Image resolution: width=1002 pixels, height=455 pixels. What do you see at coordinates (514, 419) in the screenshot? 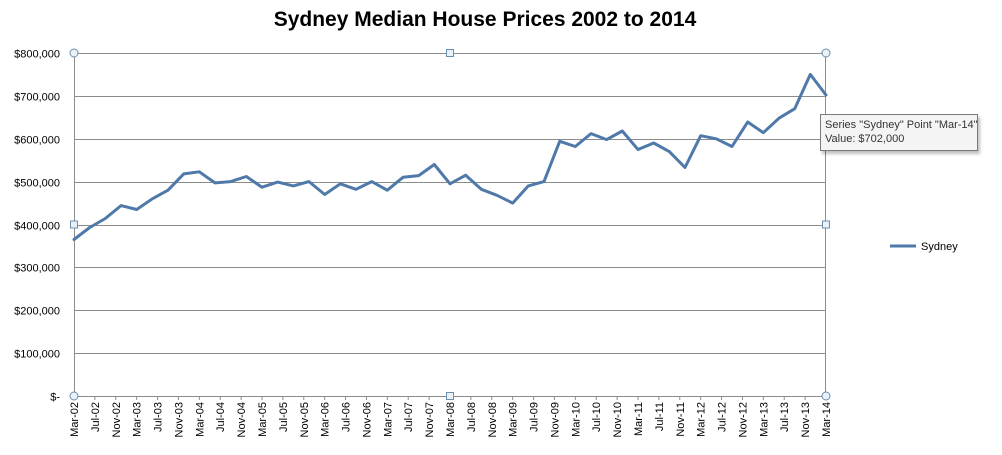
I see `x-tick-label: Mar-09` at bounding box center [514, 419].